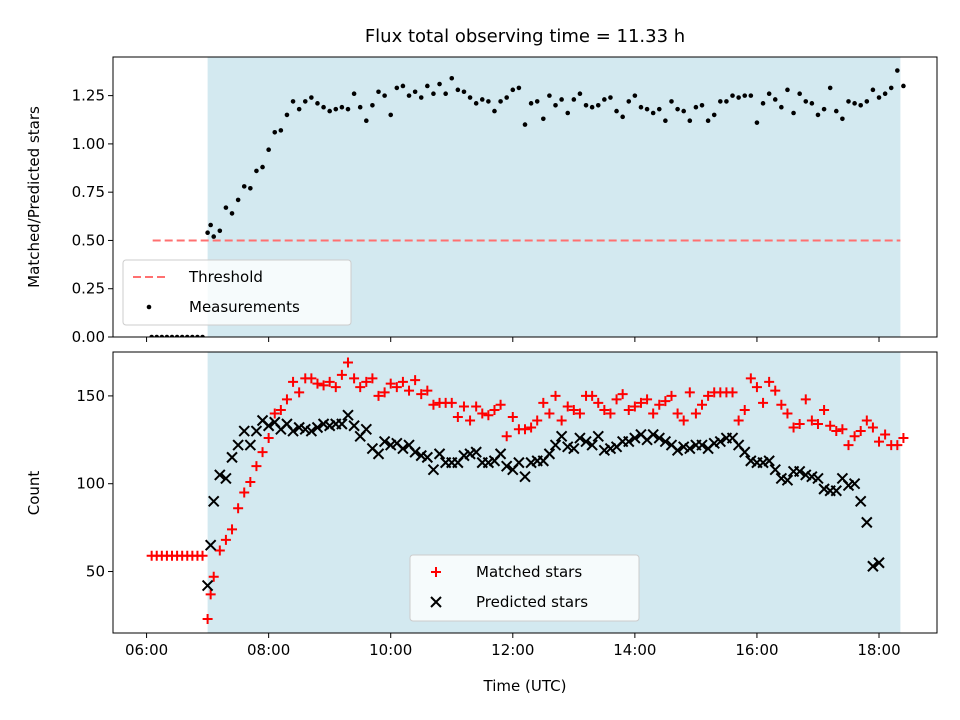  Describe the element at coordinates (244, 307) in the screenshot. I see `legend-label: Measurements` at that location.